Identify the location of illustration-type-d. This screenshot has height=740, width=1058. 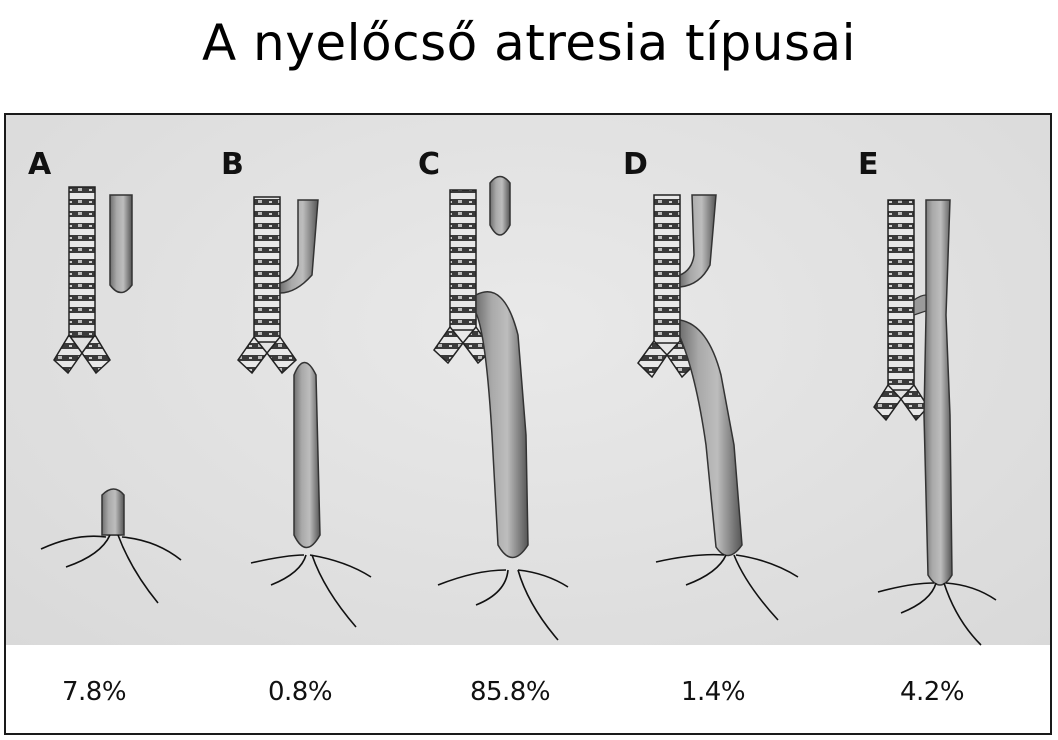
(718, 407).